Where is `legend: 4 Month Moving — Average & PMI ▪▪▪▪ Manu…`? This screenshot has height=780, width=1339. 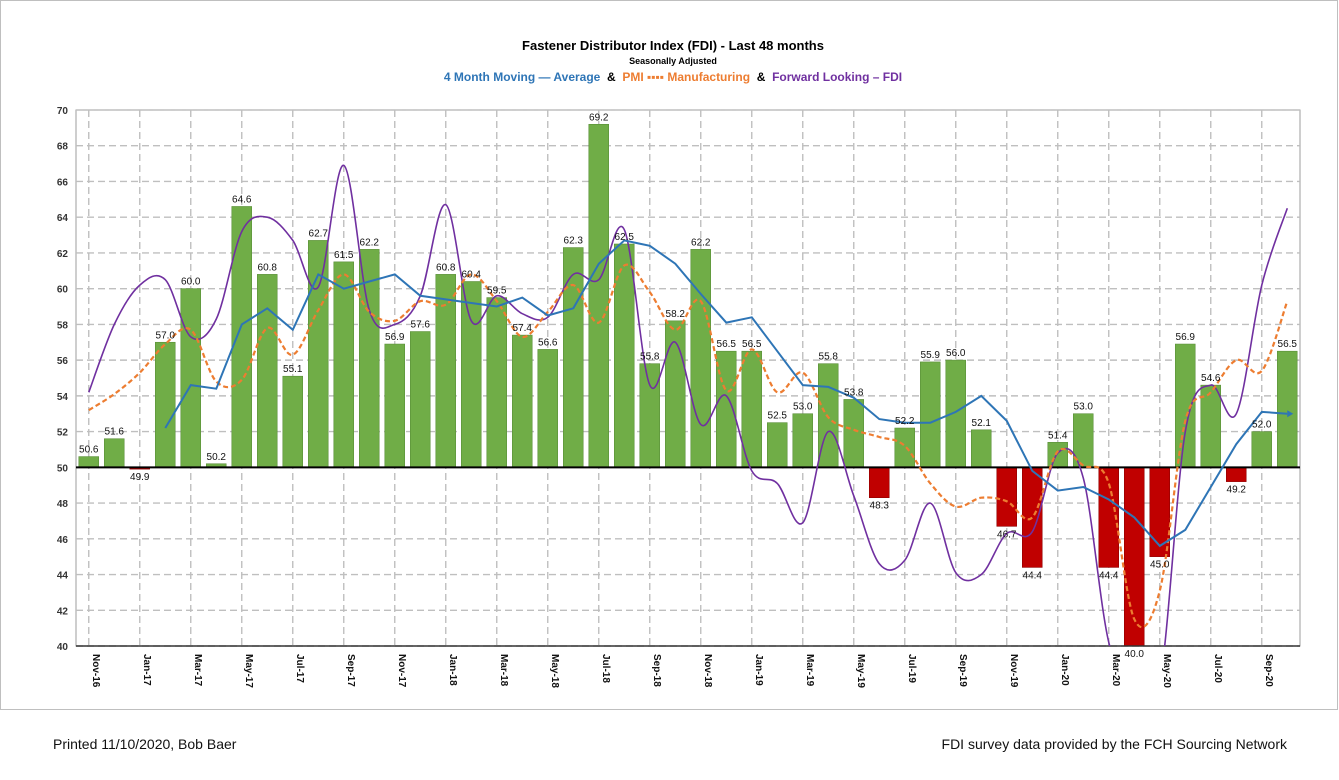
legend: 4 Month Moving — Average & PMI ▪▪▪▪ Manu… is located at coordinates (673, 77).